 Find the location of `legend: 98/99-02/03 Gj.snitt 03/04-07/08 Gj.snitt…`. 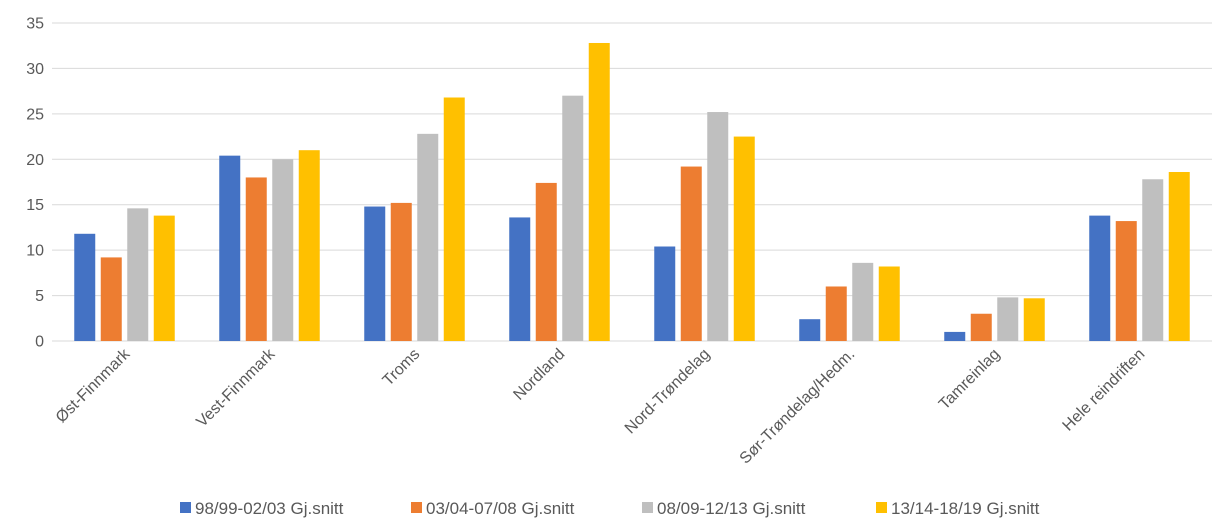

legend: 98/99-02/03 Gj.snitt 03/04-07/08 Gj.snitt… is located at coordinates (610, 508).